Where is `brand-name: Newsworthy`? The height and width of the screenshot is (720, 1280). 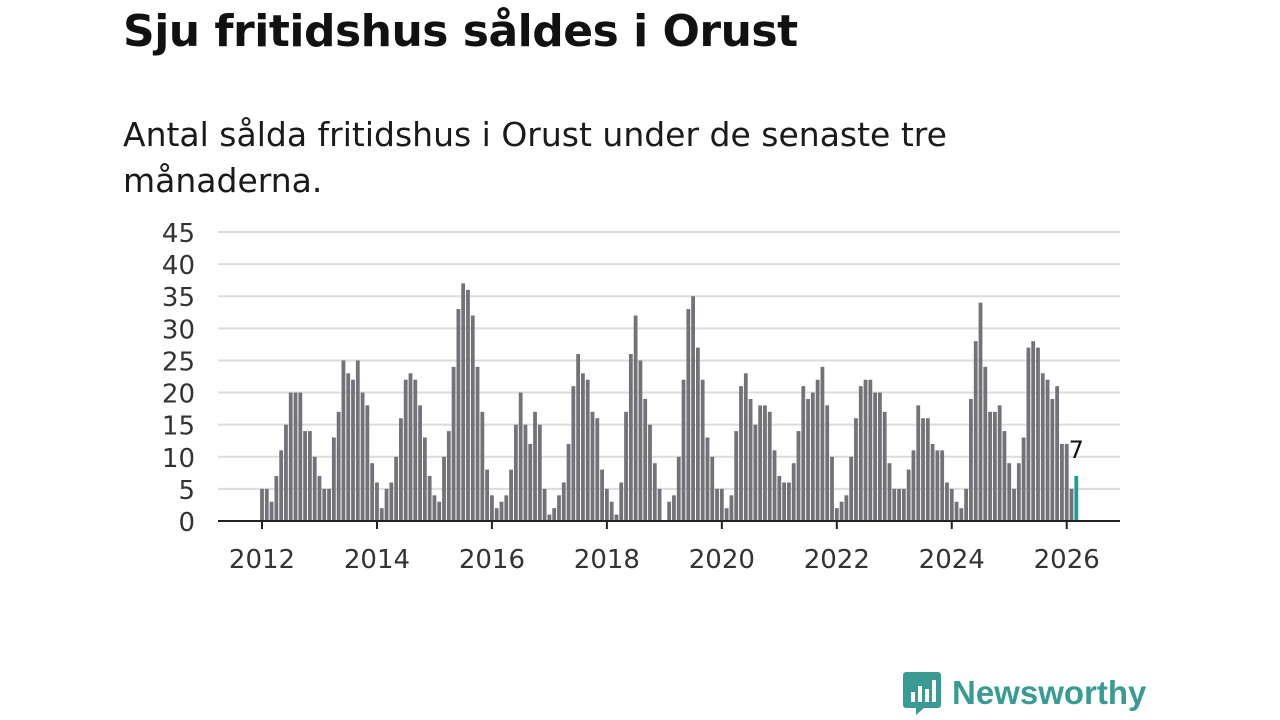 brand-name: Newsworthy is located at coordinates (1049, 692).